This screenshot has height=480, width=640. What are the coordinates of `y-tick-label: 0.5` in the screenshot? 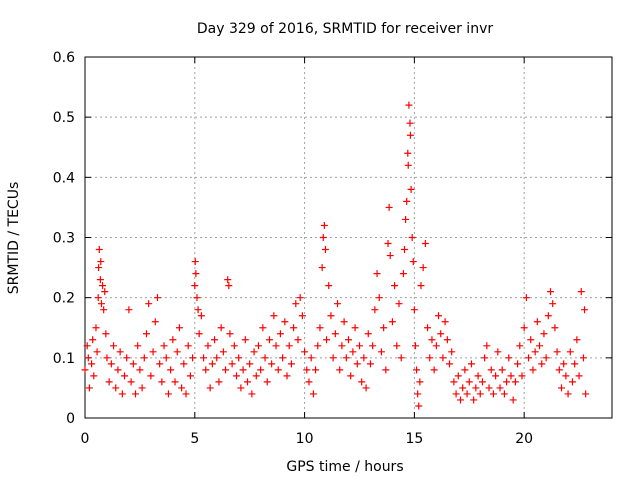 It's located at (64, 118).